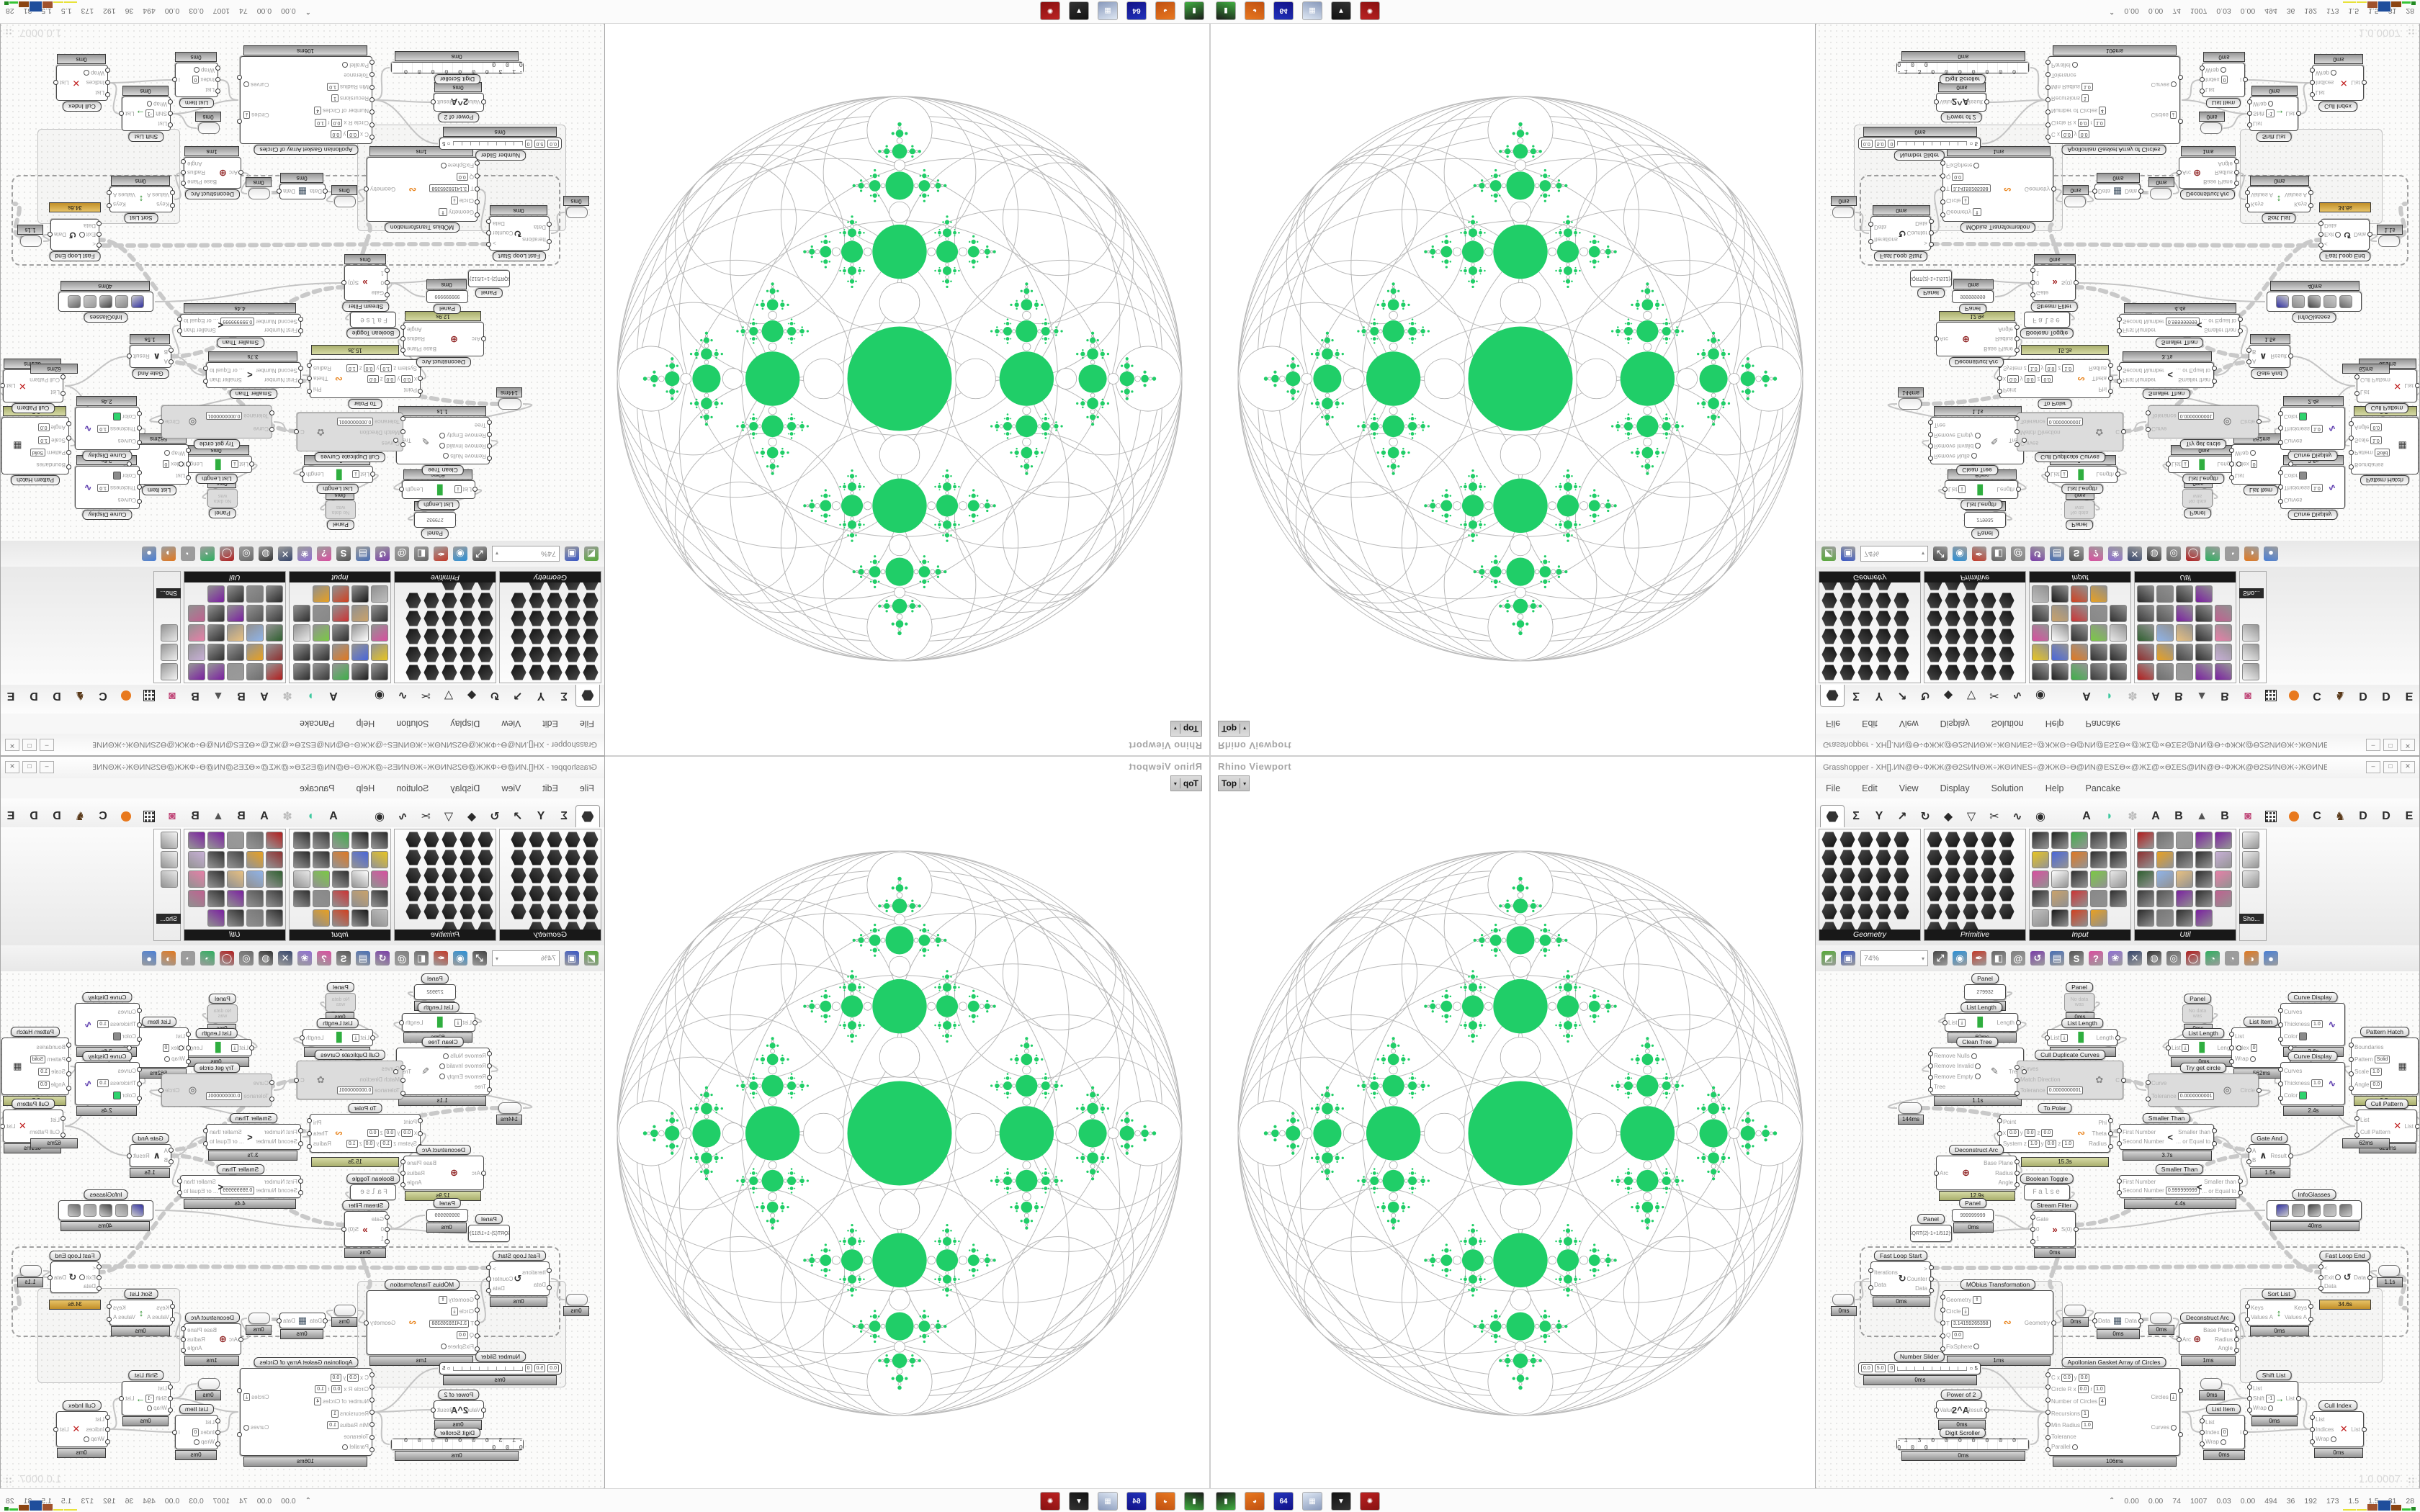 The image size is (2420, 1512). What do you see at coordinates (1973, 296) in the screenshot?
I see `gh-node-panel: 999999999` at bounding box center [1973, 296].